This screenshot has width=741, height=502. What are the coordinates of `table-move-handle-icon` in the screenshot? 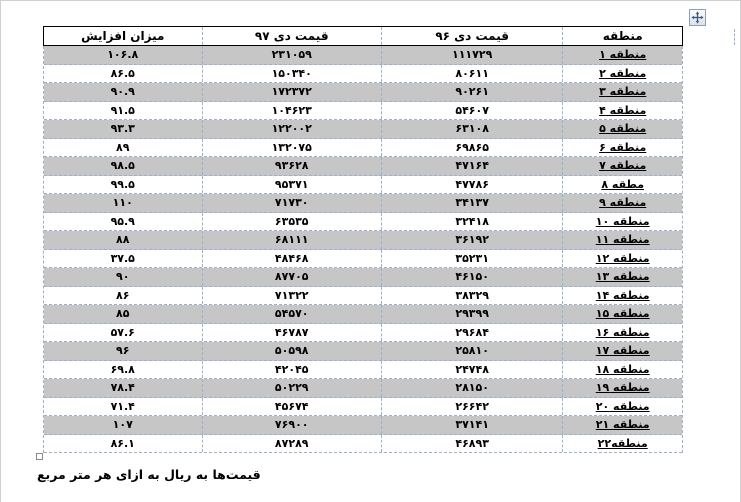 It's located at (697, 17).